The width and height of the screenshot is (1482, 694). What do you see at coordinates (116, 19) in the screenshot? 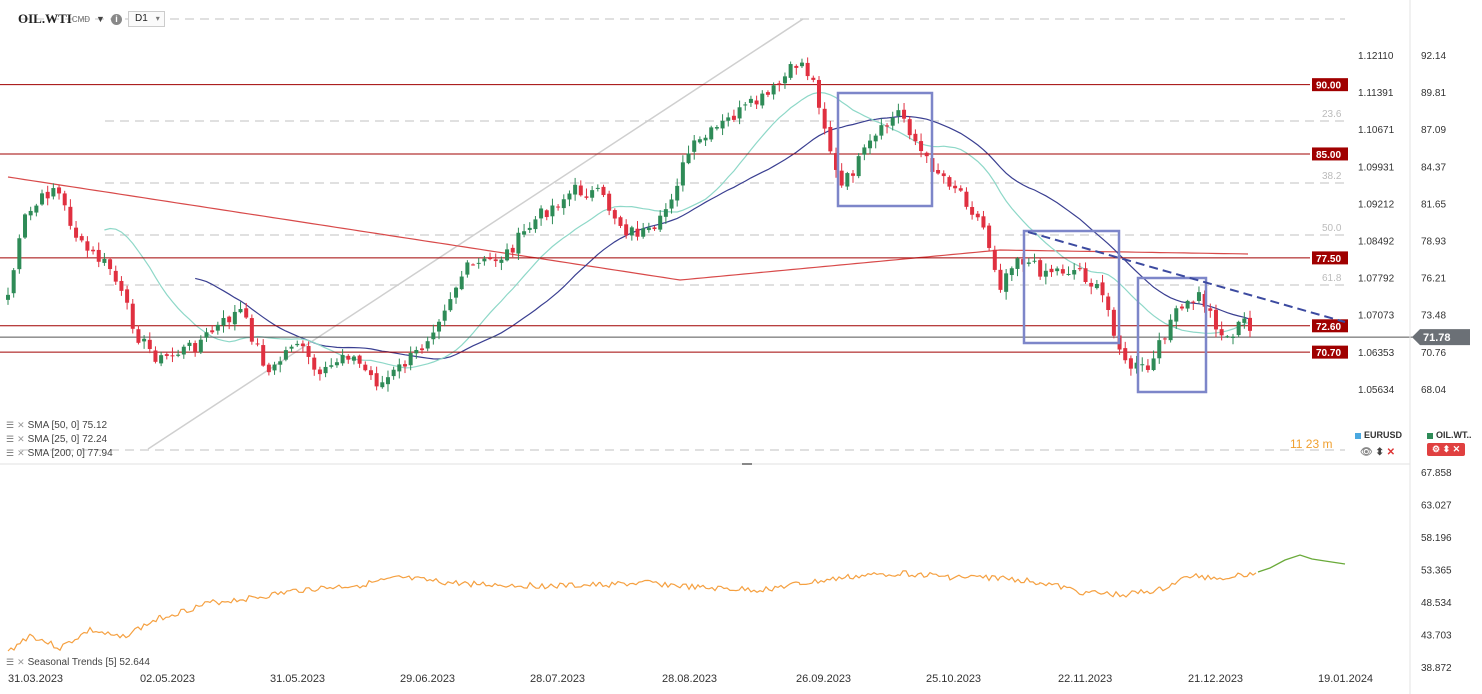
I see `info-icon: i` at bounding box center [116, 19].